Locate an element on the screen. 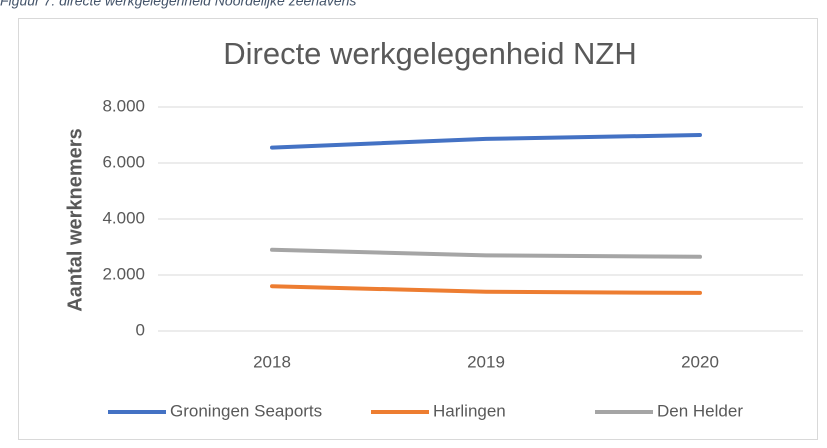  x-tick-label: 2019 is located at coordinates (486, 361).